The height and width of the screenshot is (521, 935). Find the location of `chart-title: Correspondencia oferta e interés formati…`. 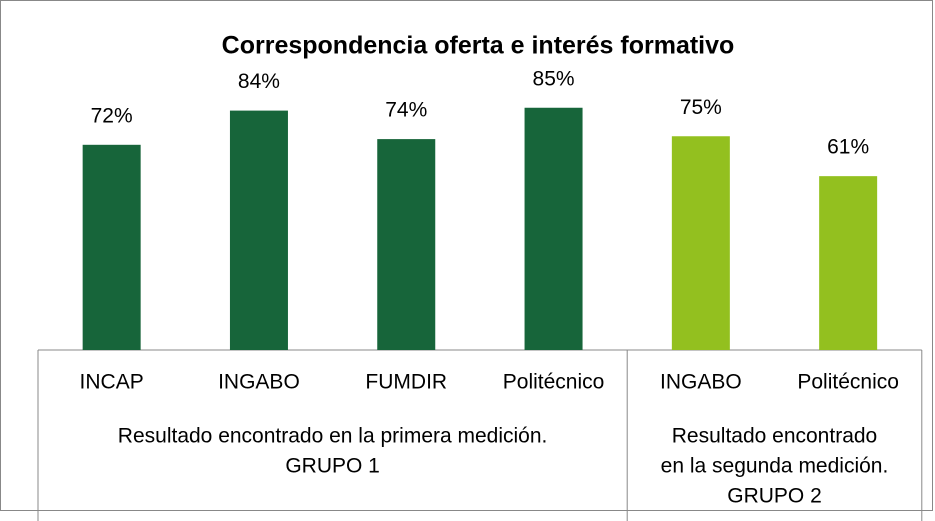

chart-title: Correspondencia oferta e interés formati… is located at coordinates (478, 46).